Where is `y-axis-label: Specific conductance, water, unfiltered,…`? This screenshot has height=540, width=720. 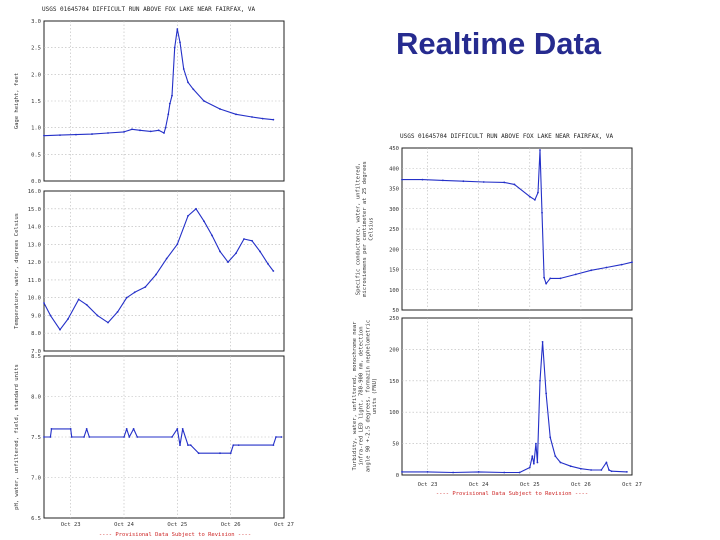 y-axis-label: Specific conductance, water, unfiltered,… is located at coordinates (364, 229).